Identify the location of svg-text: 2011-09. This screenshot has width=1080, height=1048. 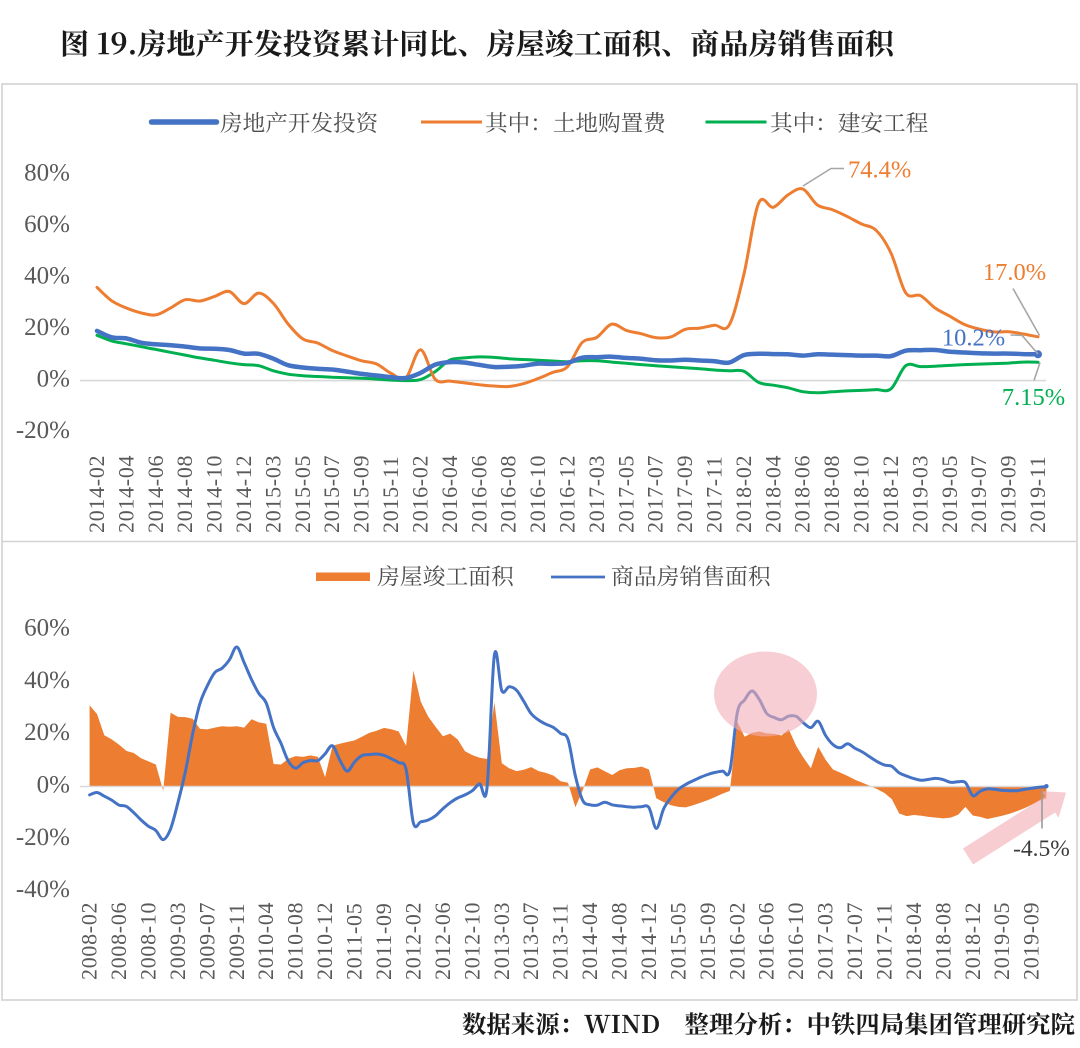
(383, 941).